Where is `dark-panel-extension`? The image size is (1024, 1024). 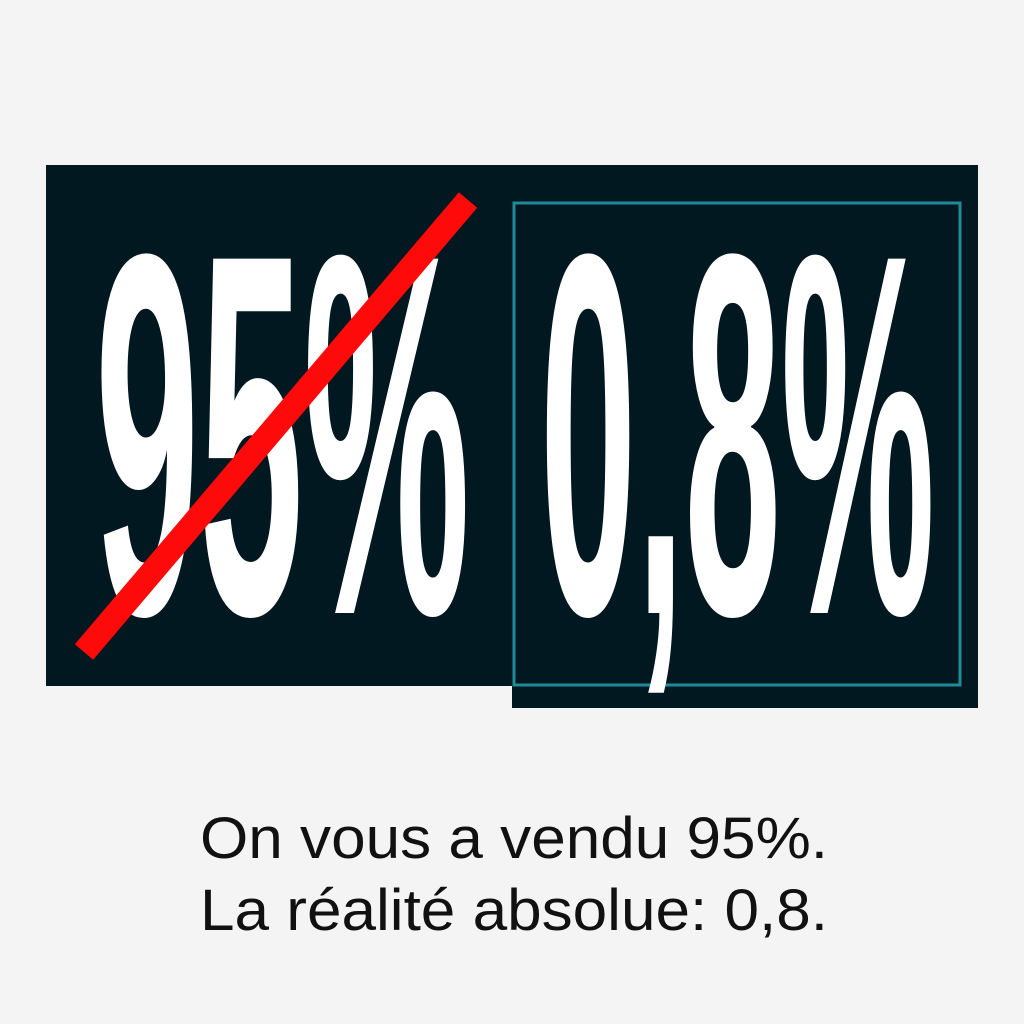 dark-panel-extension is located at coordinates (745, 654).